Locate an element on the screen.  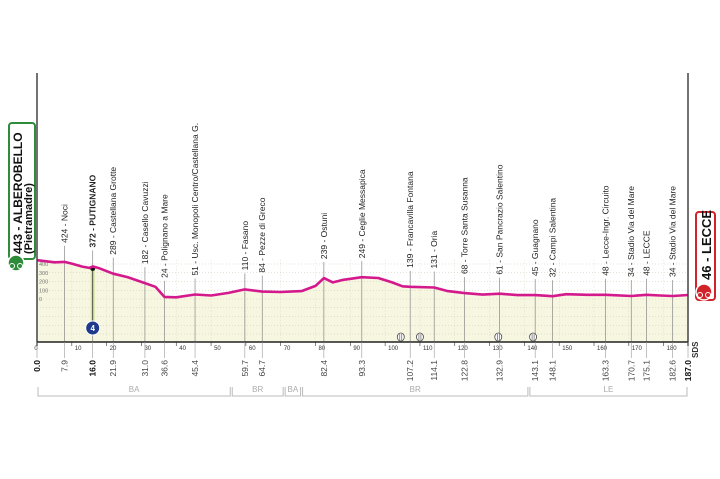
waypoint-label: 48 - LECCE is located at coordinates (647, 253).